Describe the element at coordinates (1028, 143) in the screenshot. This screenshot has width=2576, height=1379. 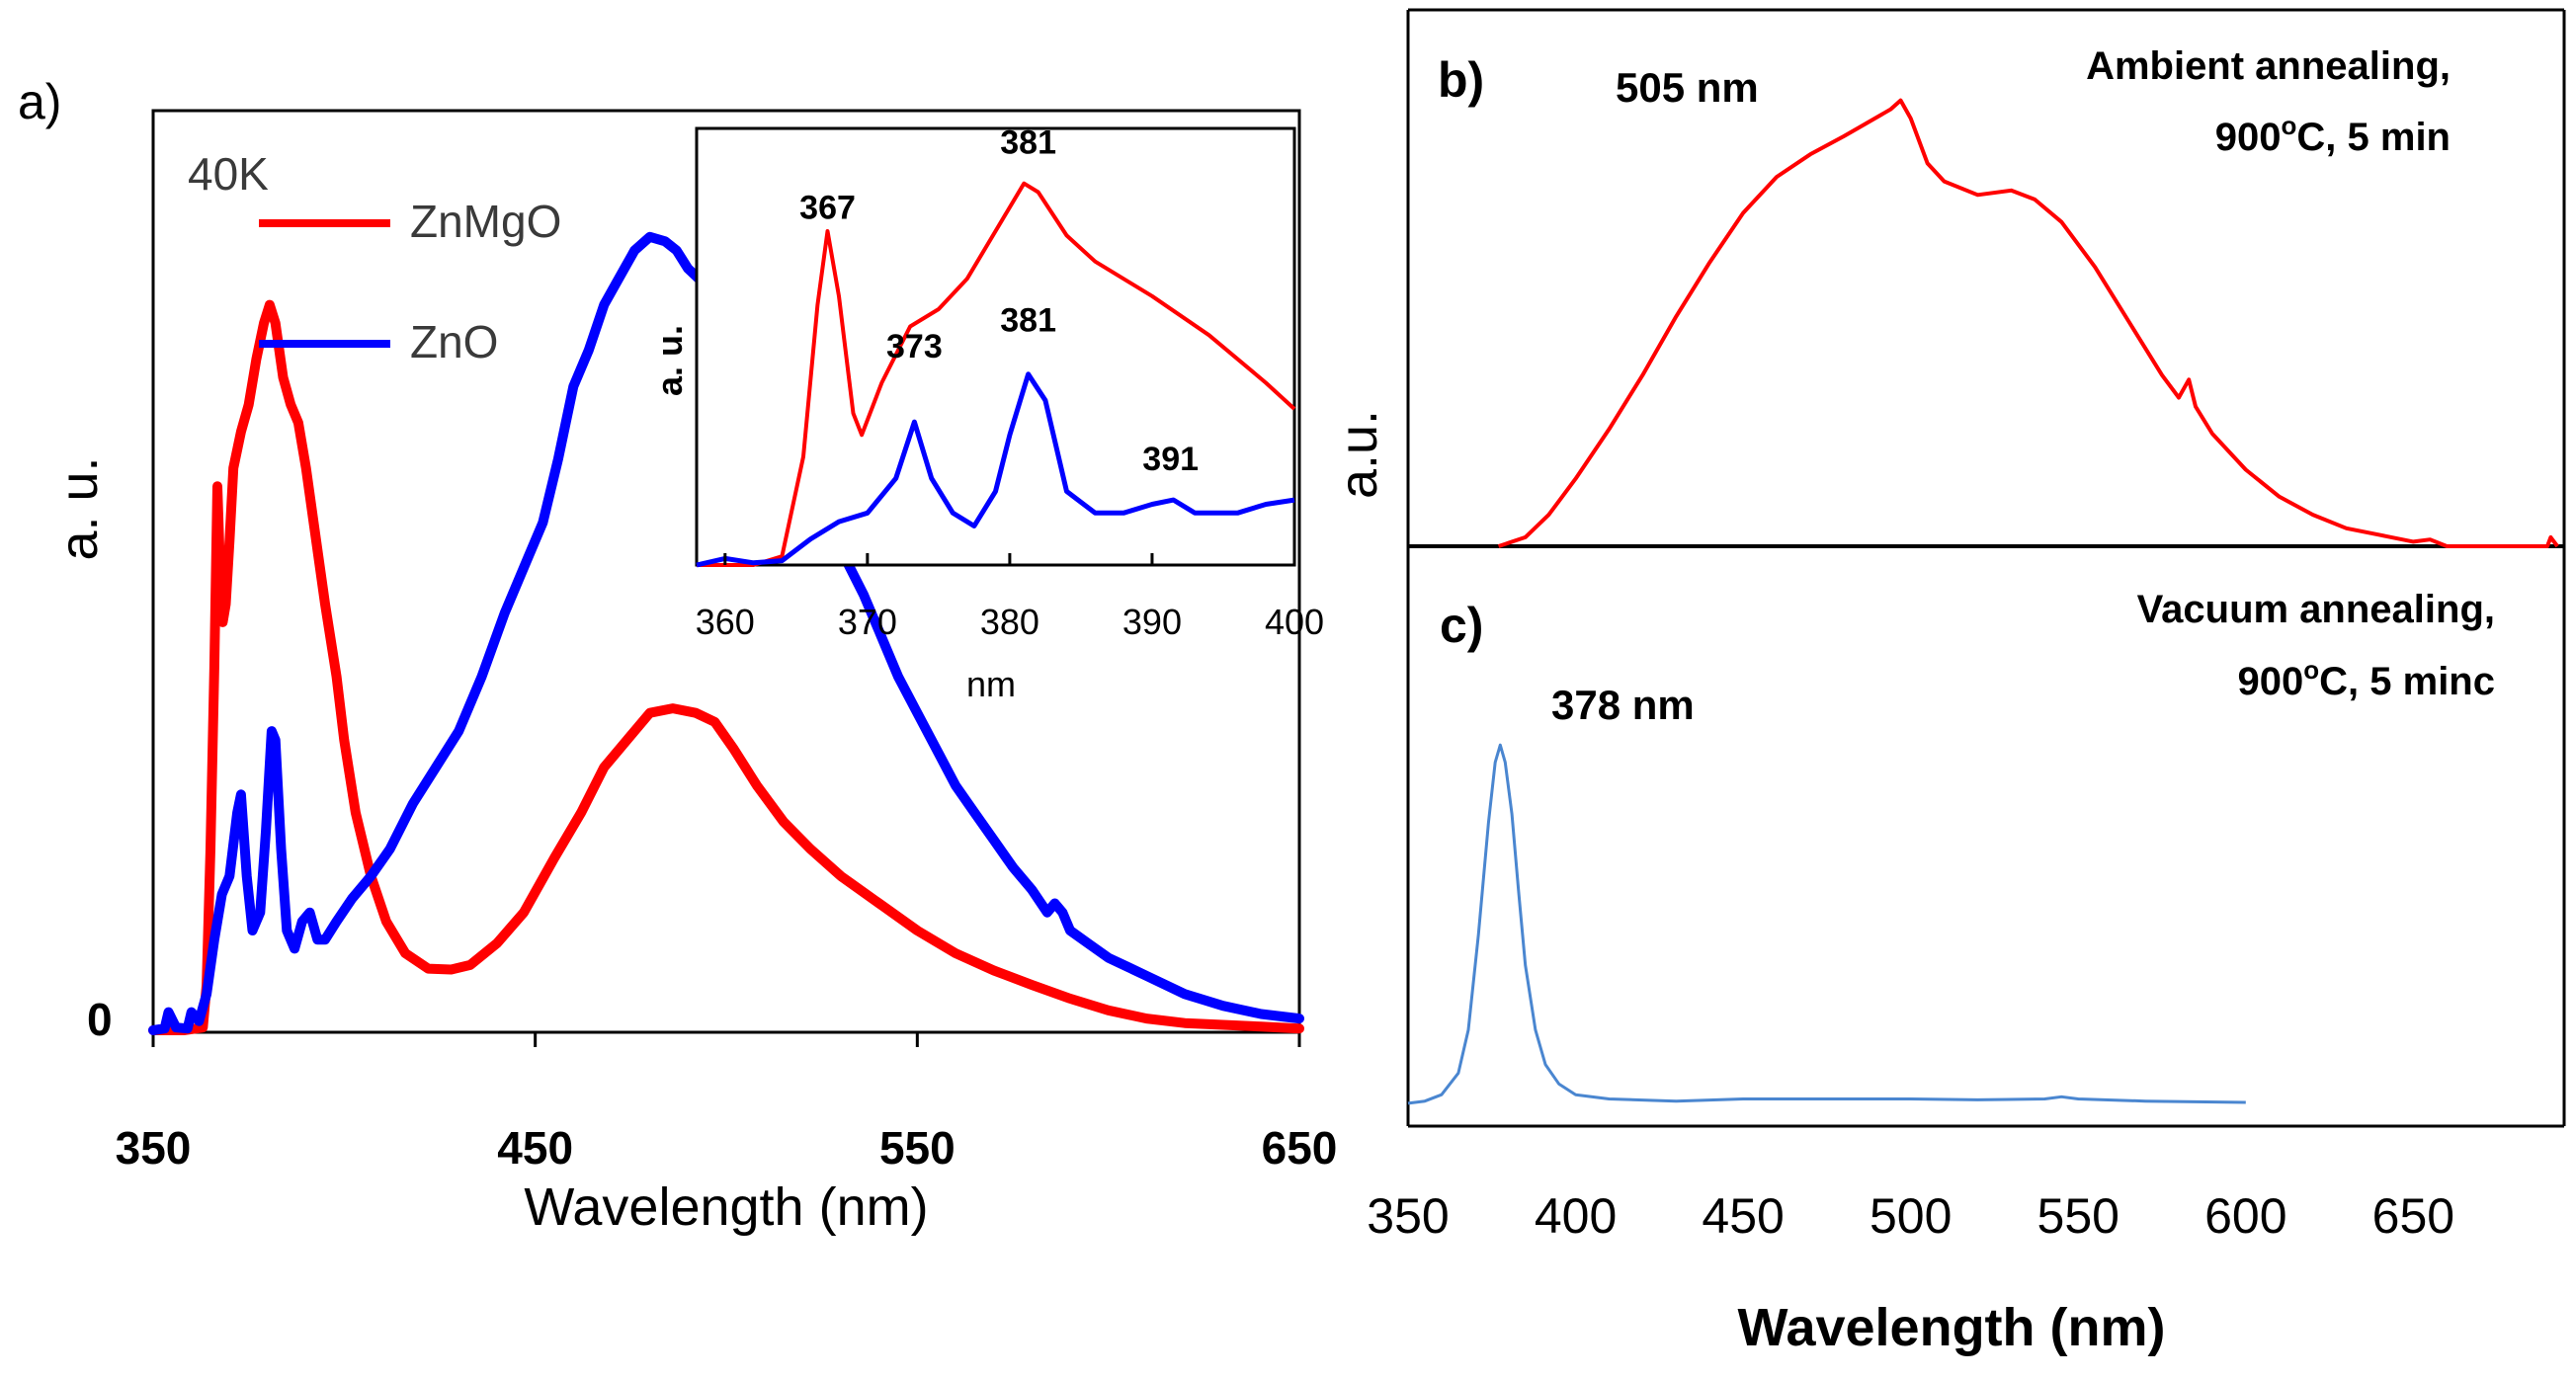
I see `inset-peak-label-381-zn-mg-o: 381` at that location.